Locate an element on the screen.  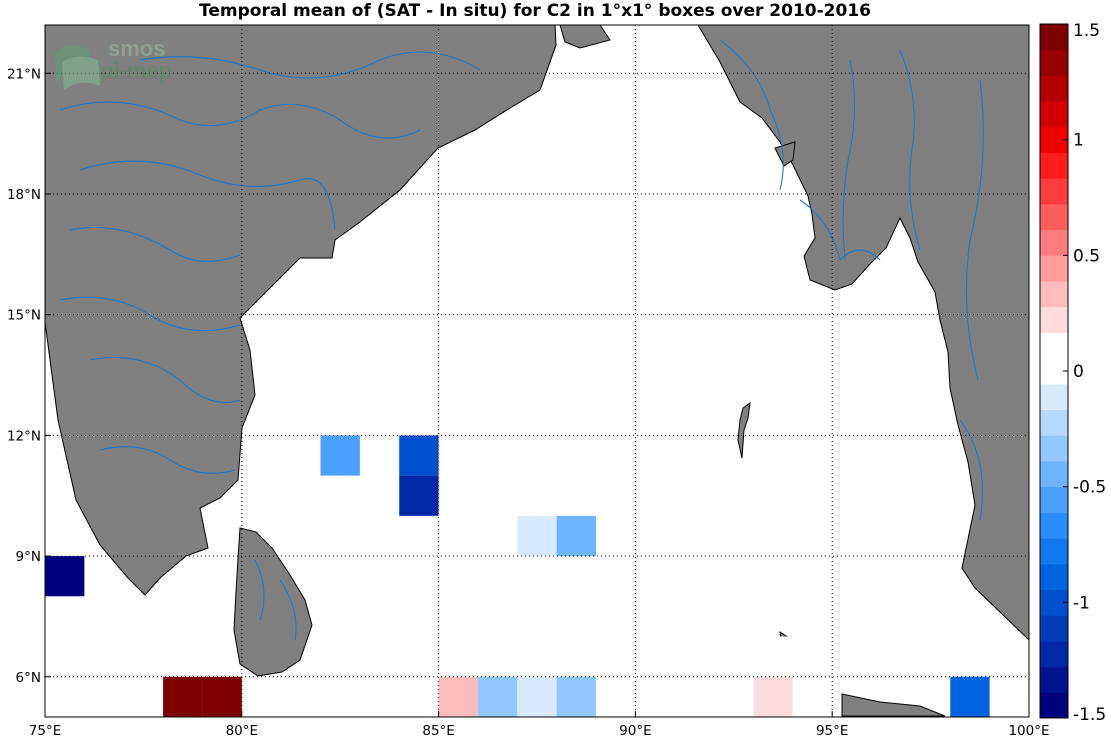
land-andaman is located at coordinates (744, 430).